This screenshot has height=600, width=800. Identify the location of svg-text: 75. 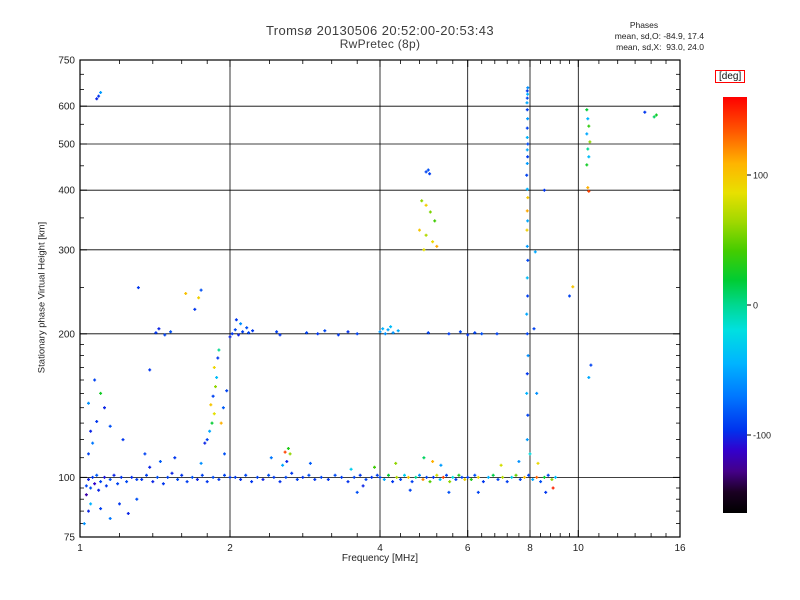
(70, 538).